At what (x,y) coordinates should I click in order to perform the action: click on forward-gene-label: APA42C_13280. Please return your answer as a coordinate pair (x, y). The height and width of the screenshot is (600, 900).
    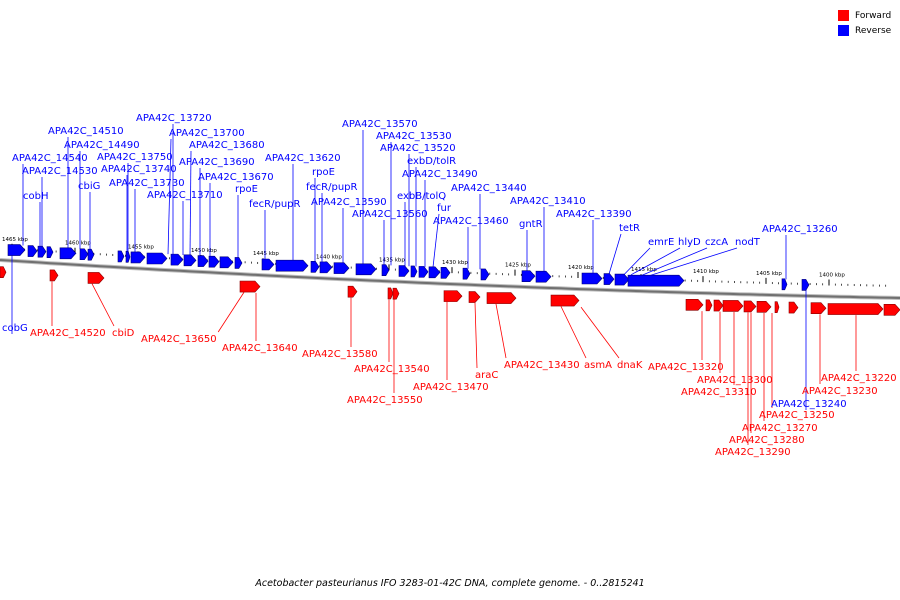
    Looking at the image, I should click on (767, 440).